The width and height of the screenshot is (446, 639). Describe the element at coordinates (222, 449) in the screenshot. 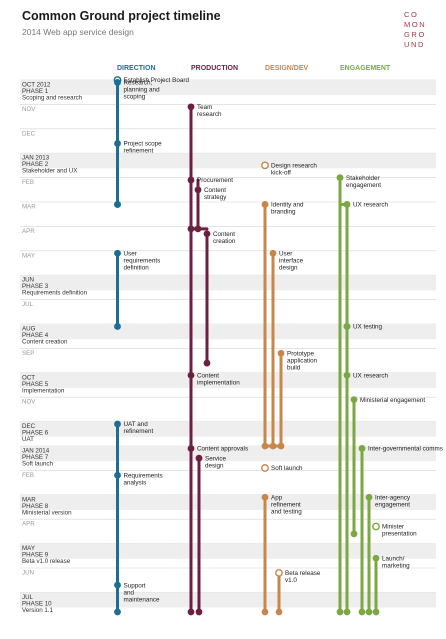

I see `event-label: Content approvals` at that location.